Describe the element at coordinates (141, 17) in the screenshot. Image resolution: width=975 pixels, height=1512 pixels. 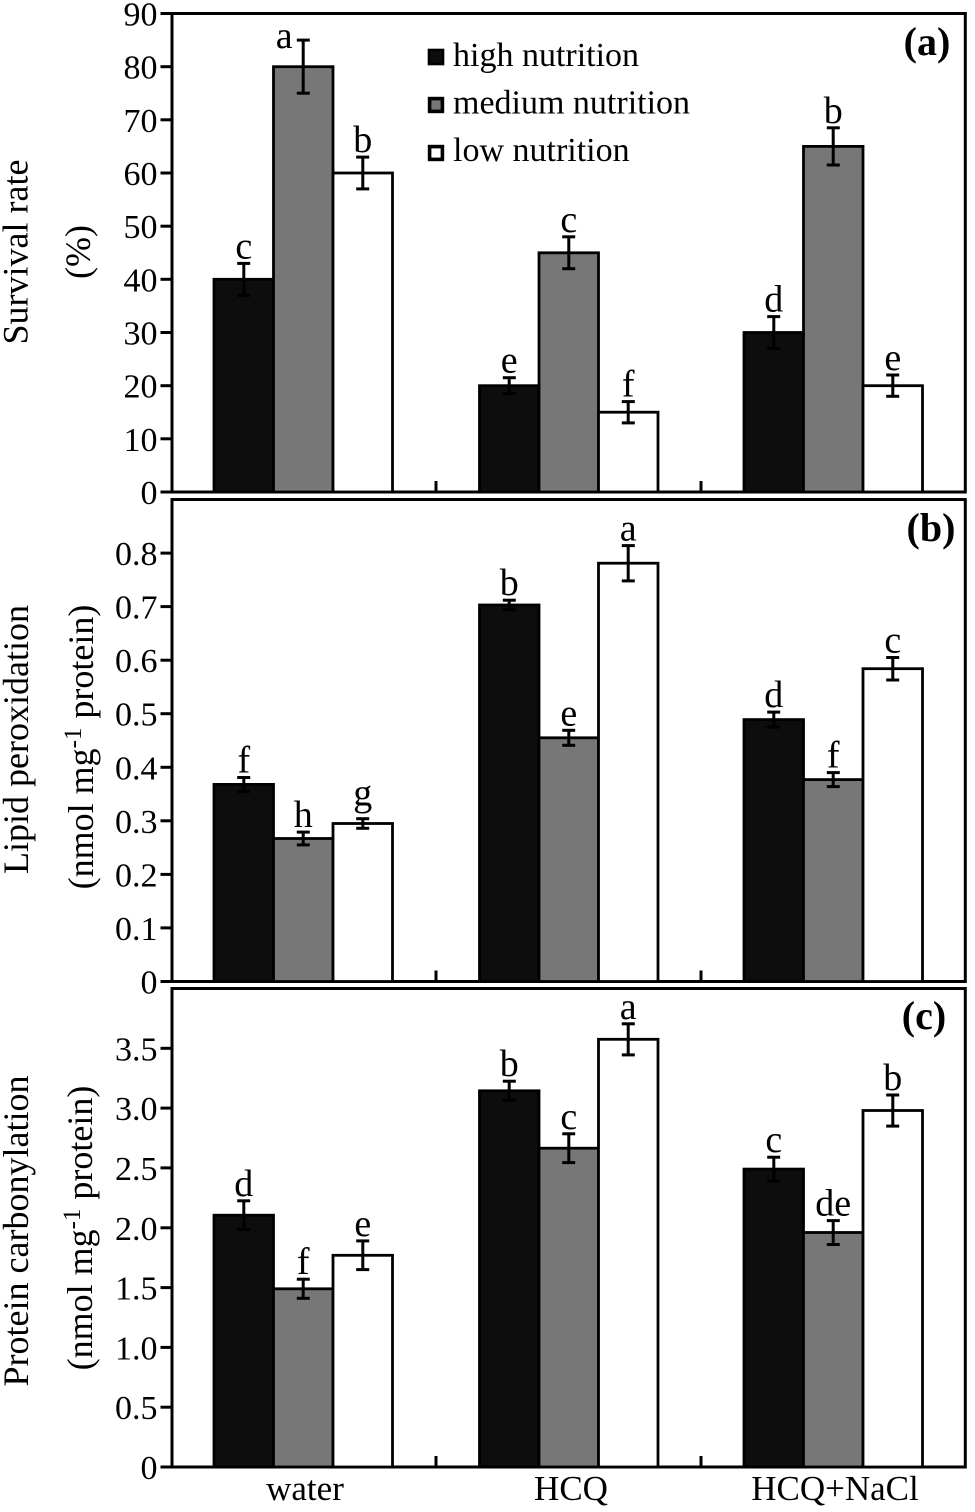
I see `svg-text: 90` at that location.